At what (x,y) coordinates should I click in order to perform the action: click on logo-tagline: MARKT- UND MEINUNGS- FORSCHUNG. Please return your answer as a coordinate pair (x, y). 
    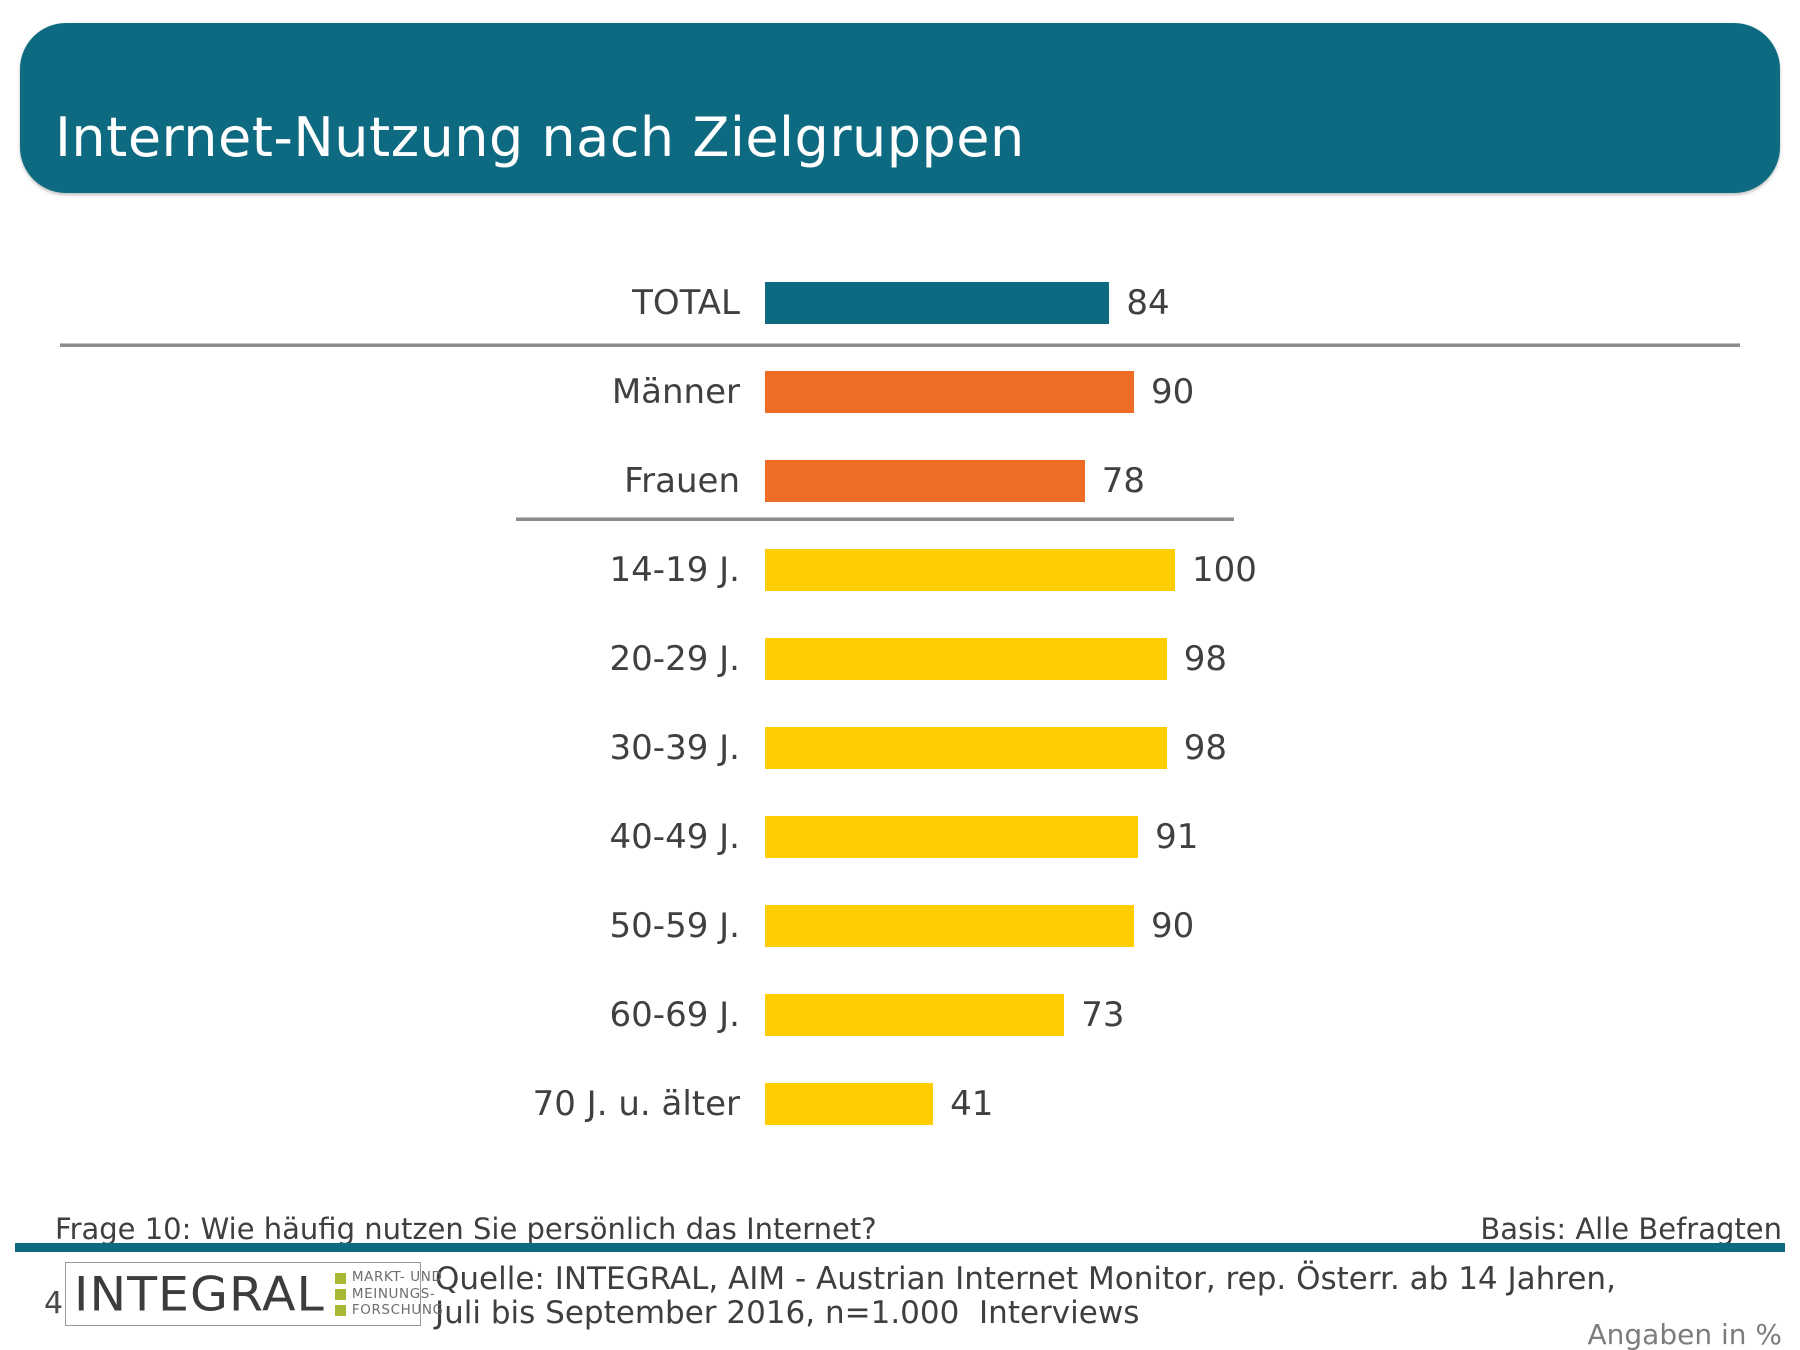
    Looking at the image, I should click on (398, 1294).